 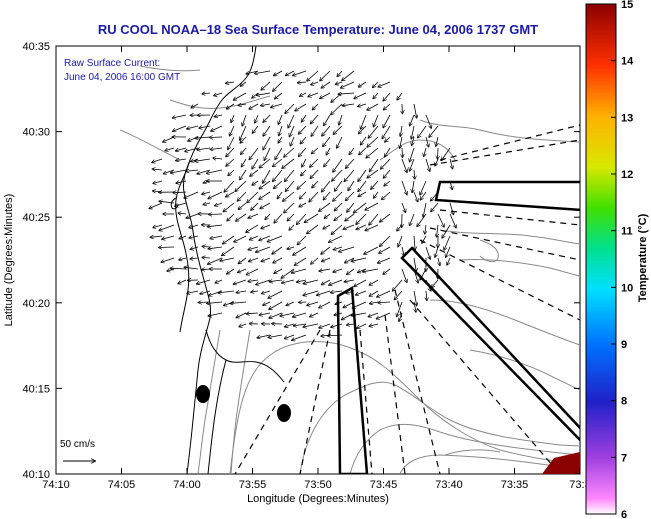 I want to click on box-east, so click(x=507, y=196).